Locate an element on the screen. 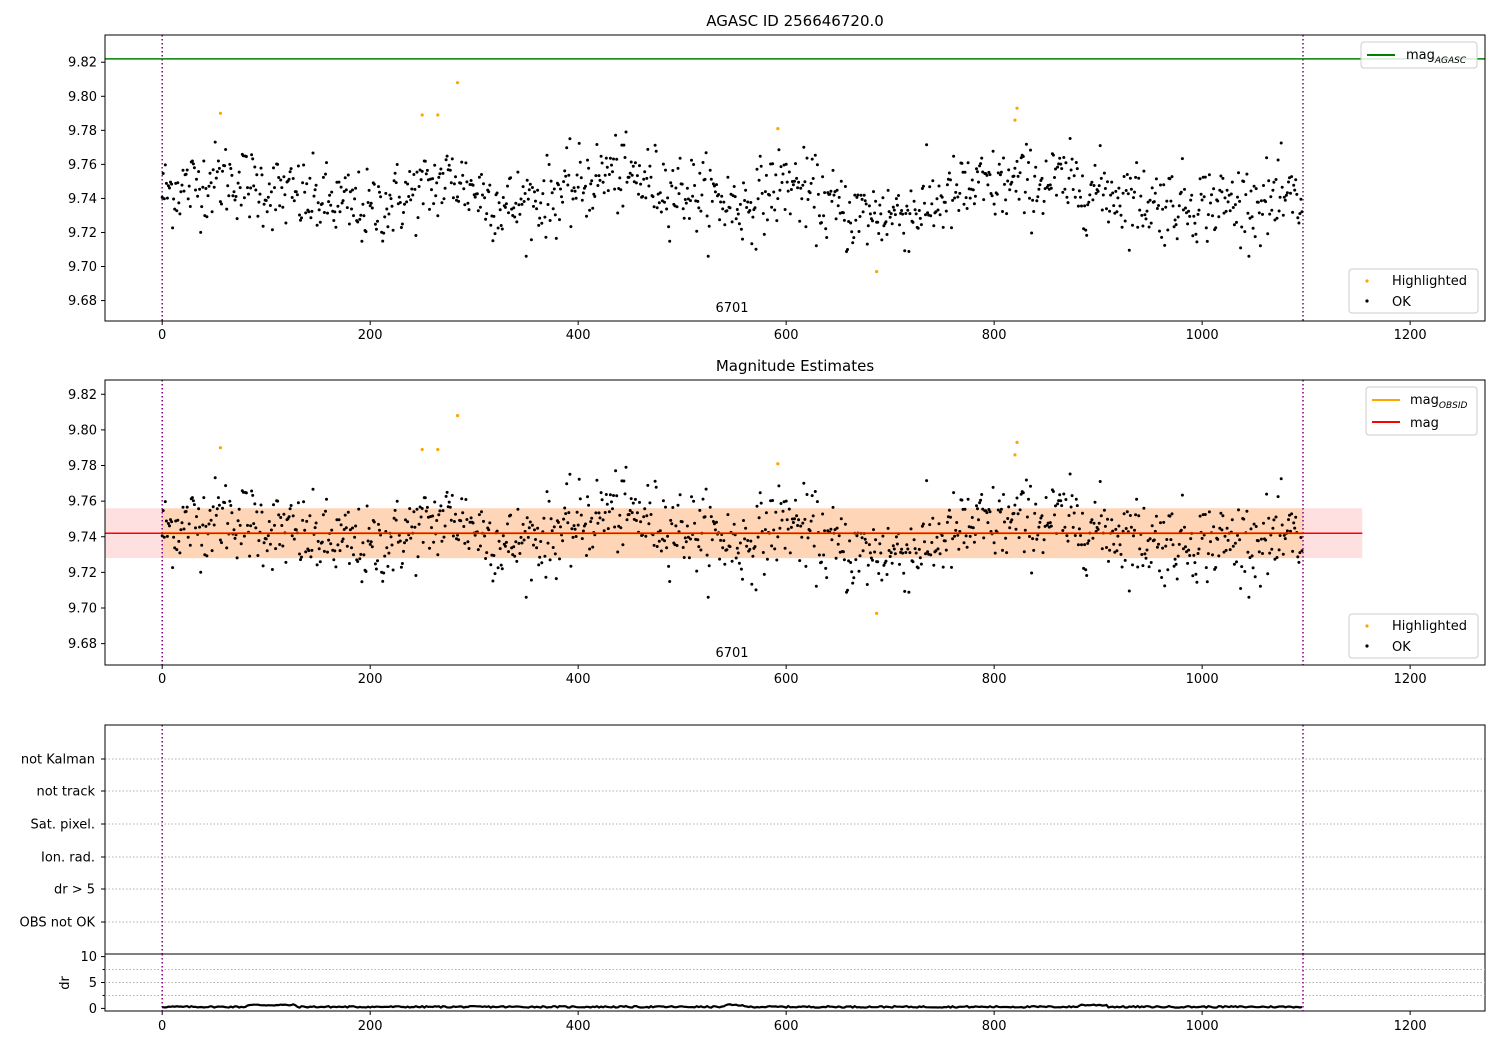  x-tick-label: 400 is located at coordinates (578, 679).